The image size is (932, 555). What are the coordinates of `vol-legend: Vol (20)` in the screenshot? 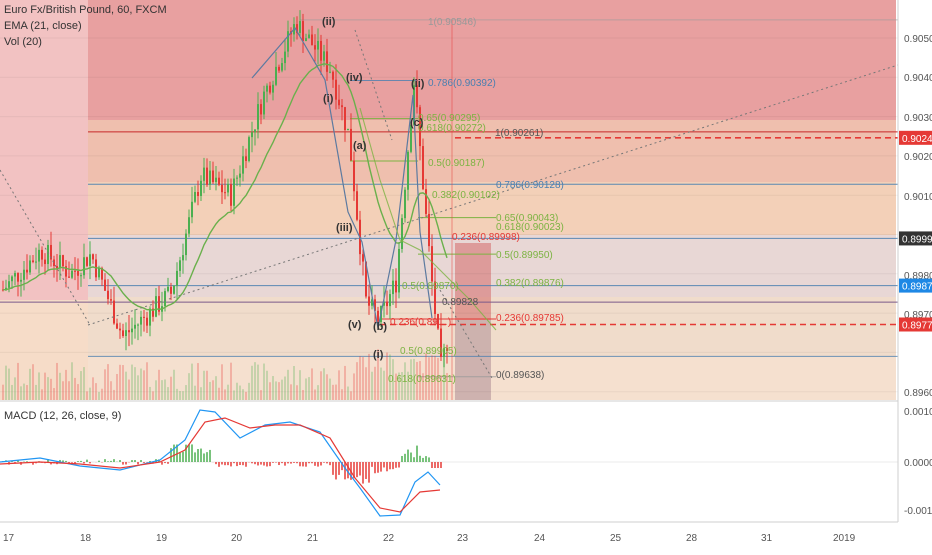 It's located at (23, 42).